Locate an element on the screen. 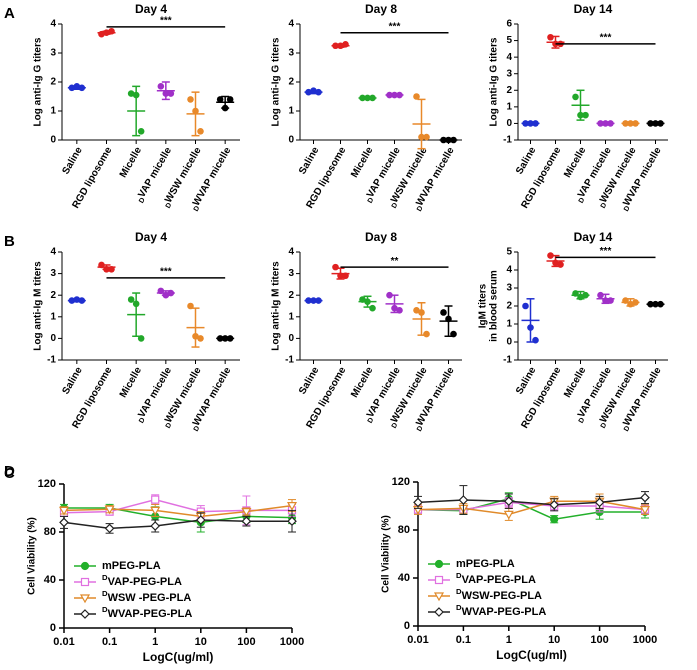 The image size is (697, 670). x-tick-label: 0.1 is located at coordinates (109, 642).